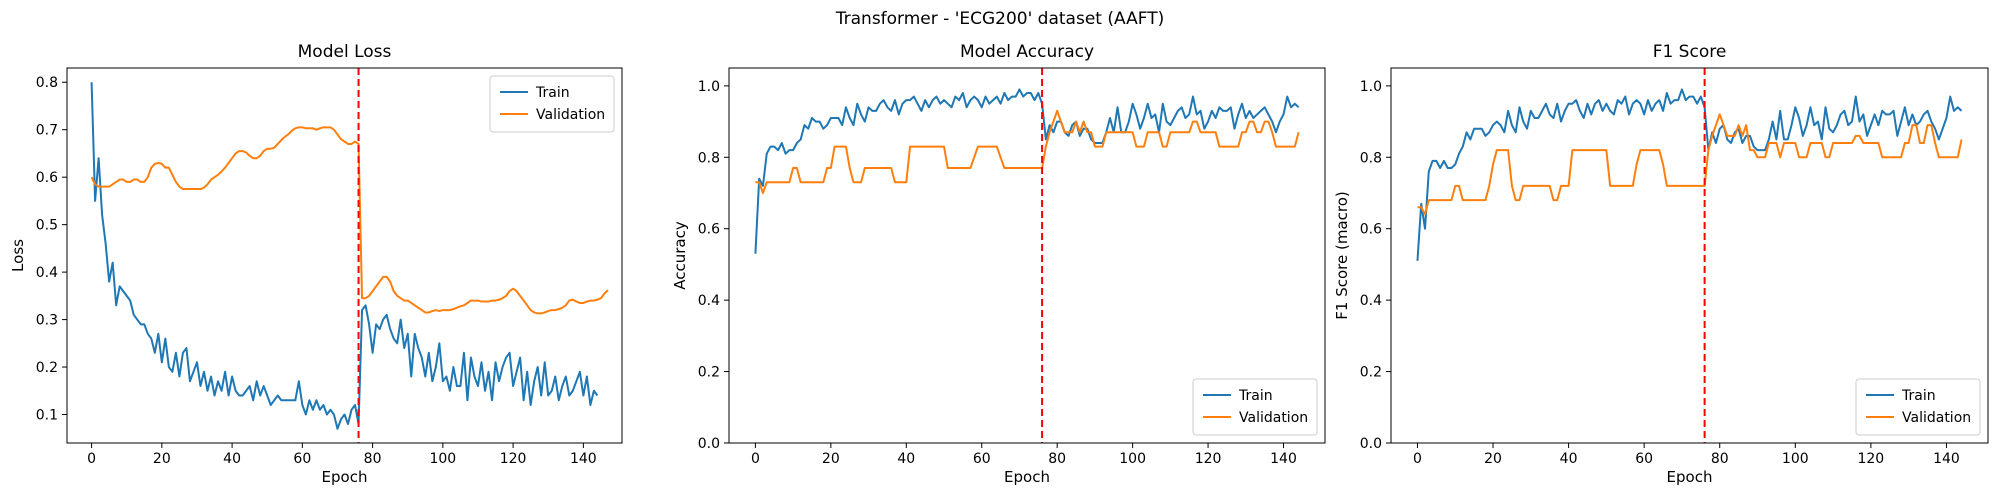 This screenshot has height=500, width=2000. I want to click on chart-title: Model Accuracy, so click(1027, 52).